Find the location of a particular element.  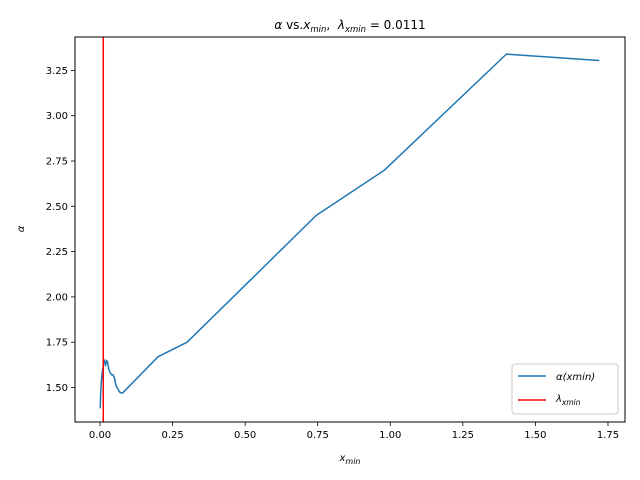

y-tick-label: 2.00 is located at coordinates (57, 297).